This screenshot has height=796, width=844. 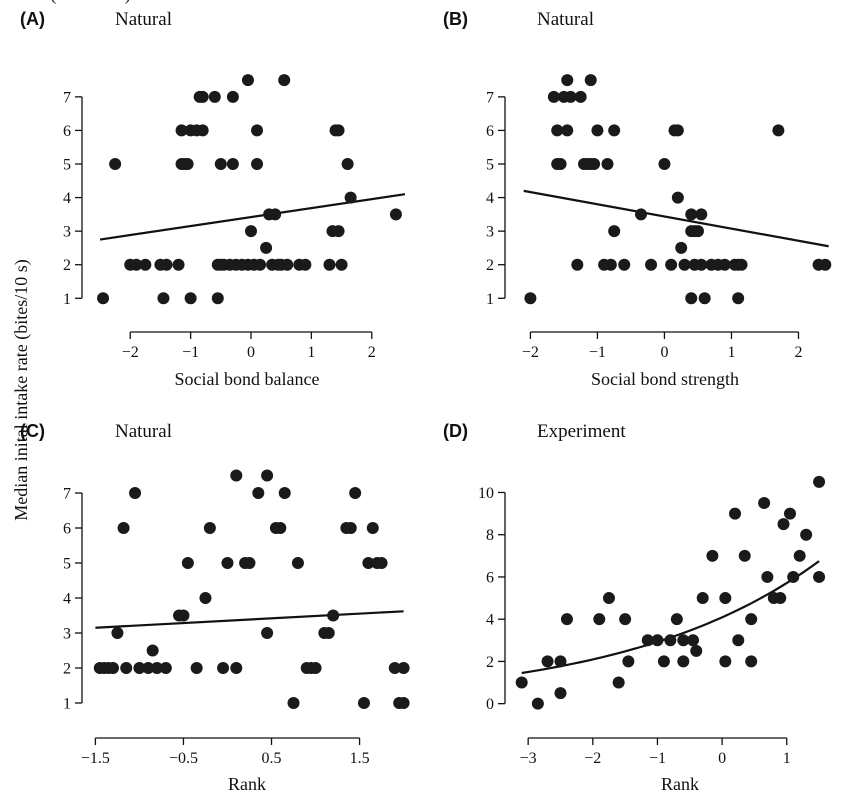 What do you see at coordinates (190, 352) in the screenshot?
I see `x-tick-label: −1` at bounding box center [190, 352].